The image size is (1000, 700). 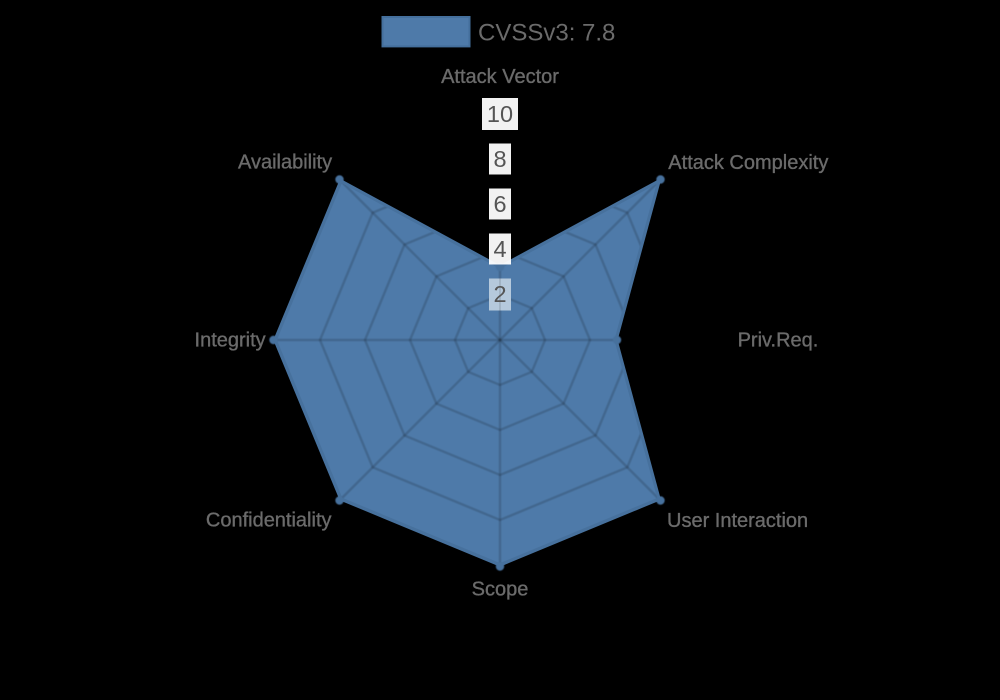 What do you see at coordinates (546, 33) in the screenshot?
I see `svg-text: CVSSv3: 7.8` at bounding box center [546, 33].